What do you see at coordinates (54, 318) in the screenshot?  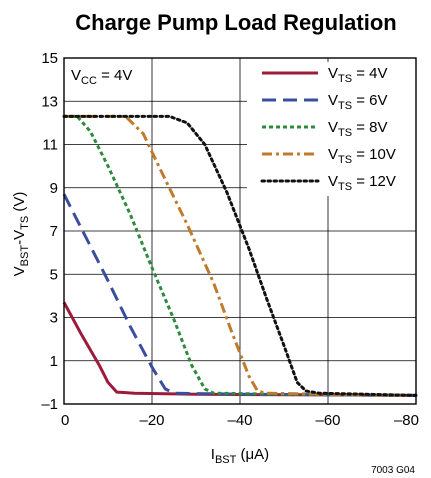 I see `y-tick-label: 3` at bounding box center [54, 318].